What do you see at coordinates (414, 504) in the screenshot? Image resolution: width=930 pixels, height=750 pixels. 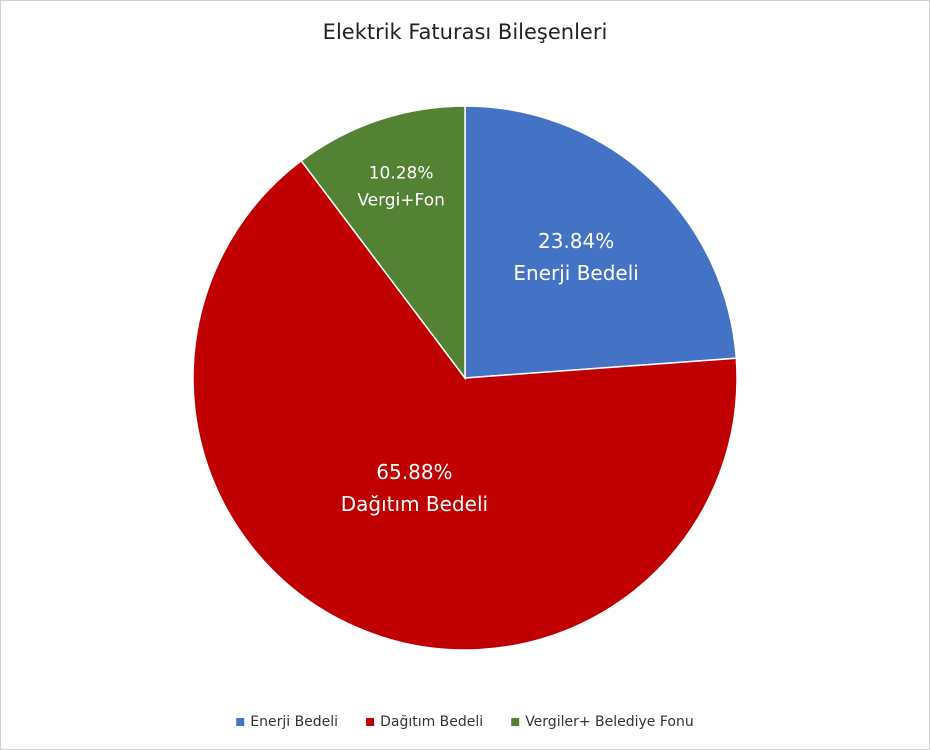 I see `slice-label: Dağıtım Bedeli` at bounding box center [414, 504].